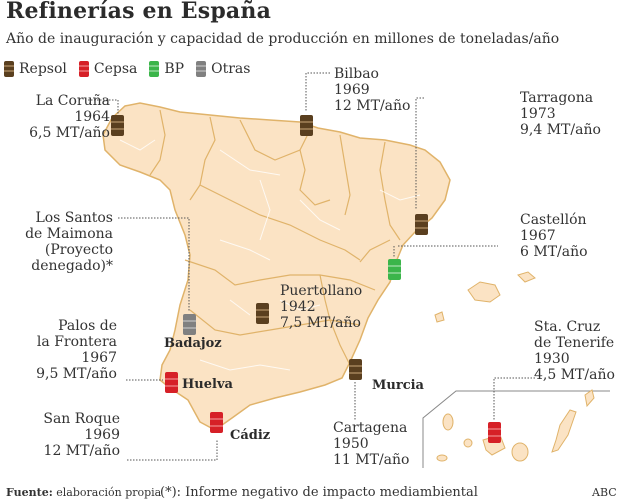  I want to click on barrel-cepsa-icon, so click(83, 69).